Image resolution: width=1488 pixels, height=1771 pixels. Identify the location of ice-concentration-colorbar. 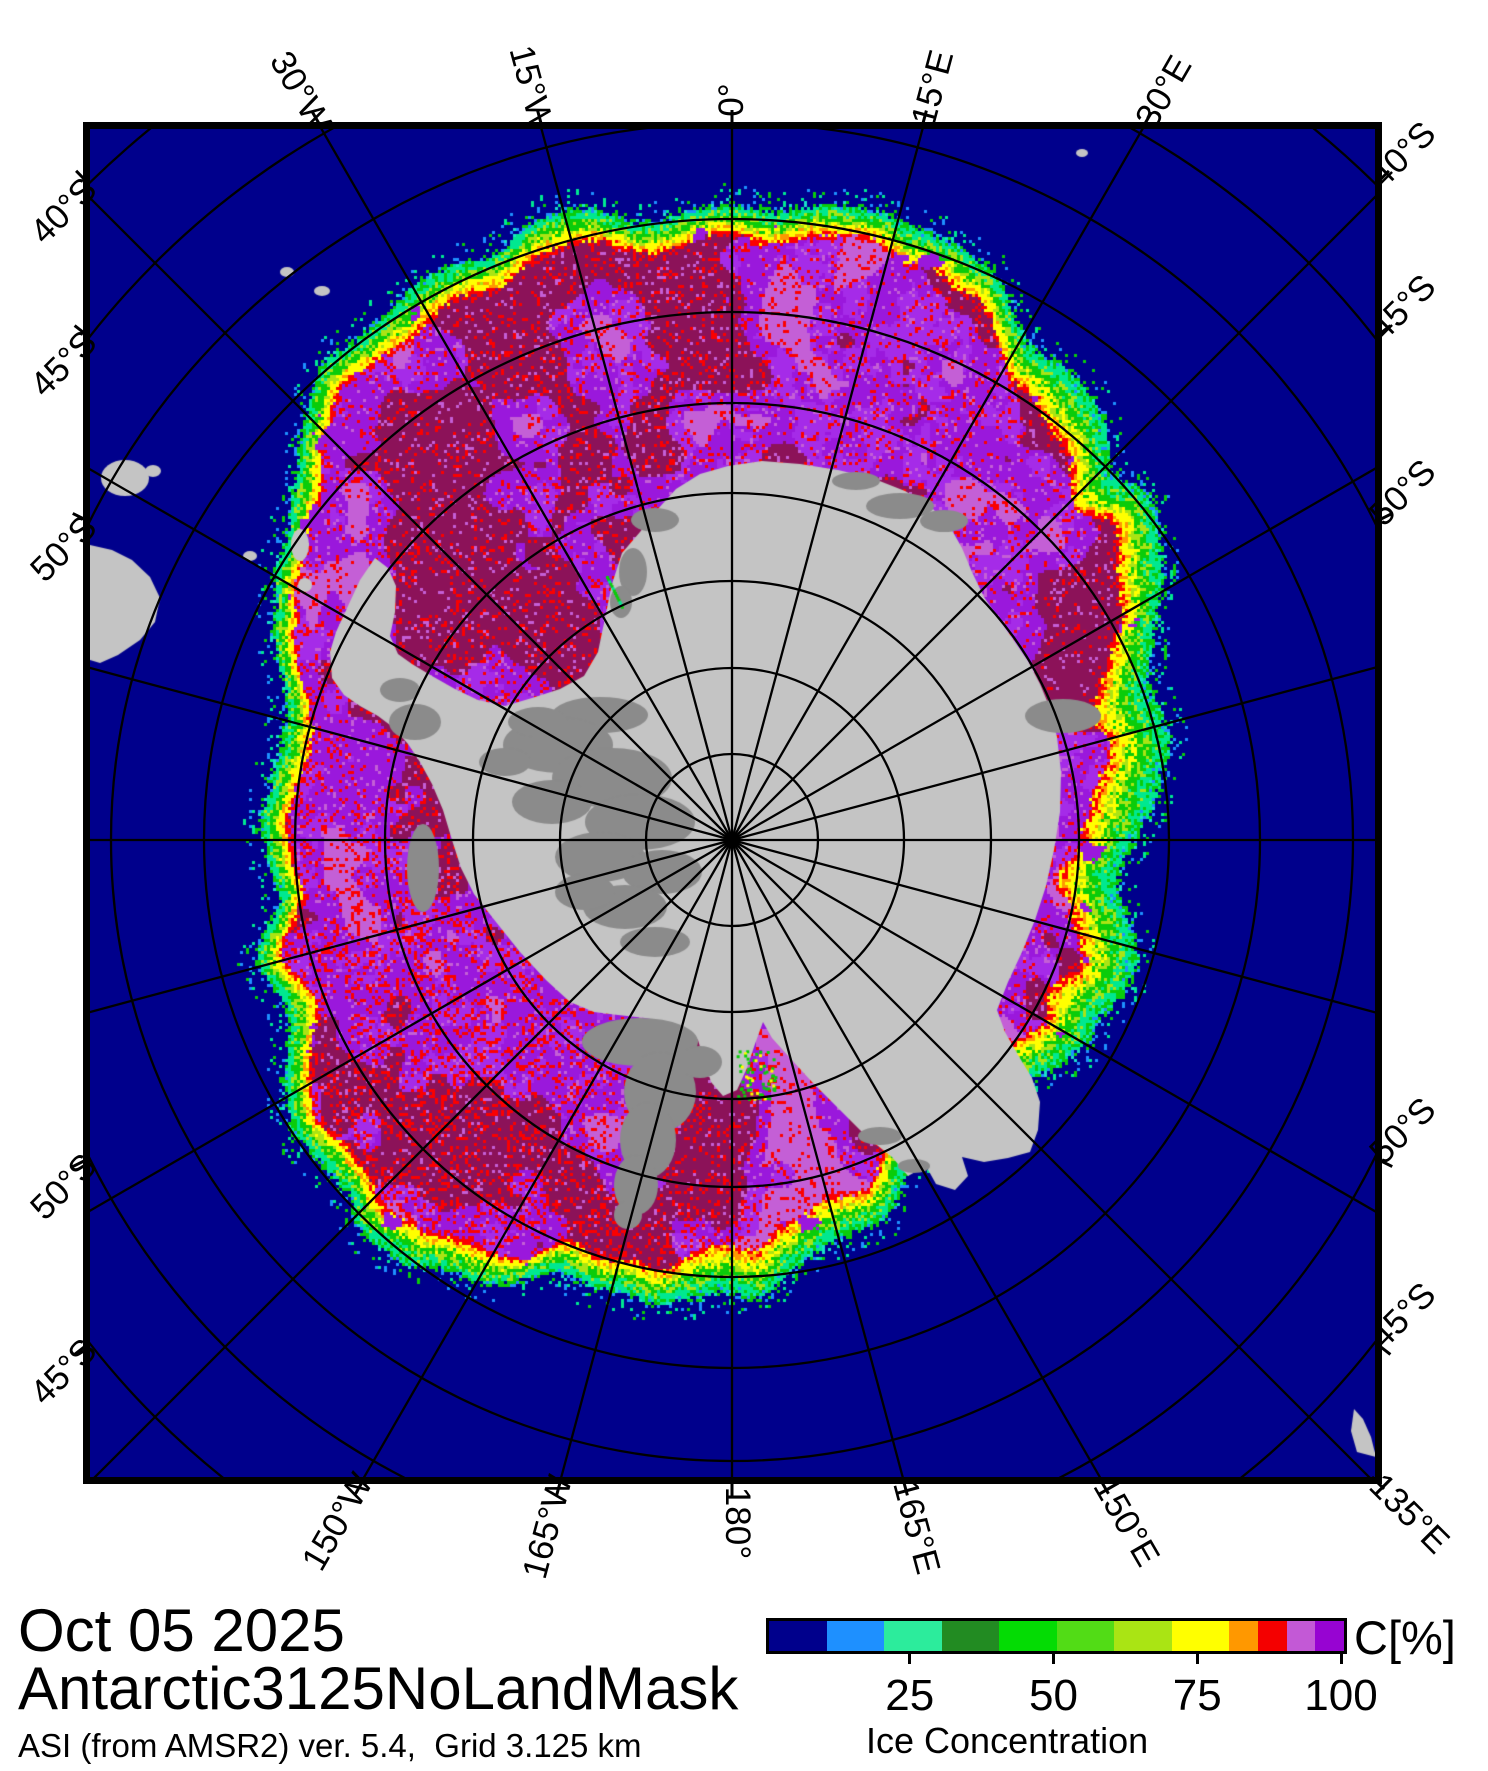
(1056, 1636).